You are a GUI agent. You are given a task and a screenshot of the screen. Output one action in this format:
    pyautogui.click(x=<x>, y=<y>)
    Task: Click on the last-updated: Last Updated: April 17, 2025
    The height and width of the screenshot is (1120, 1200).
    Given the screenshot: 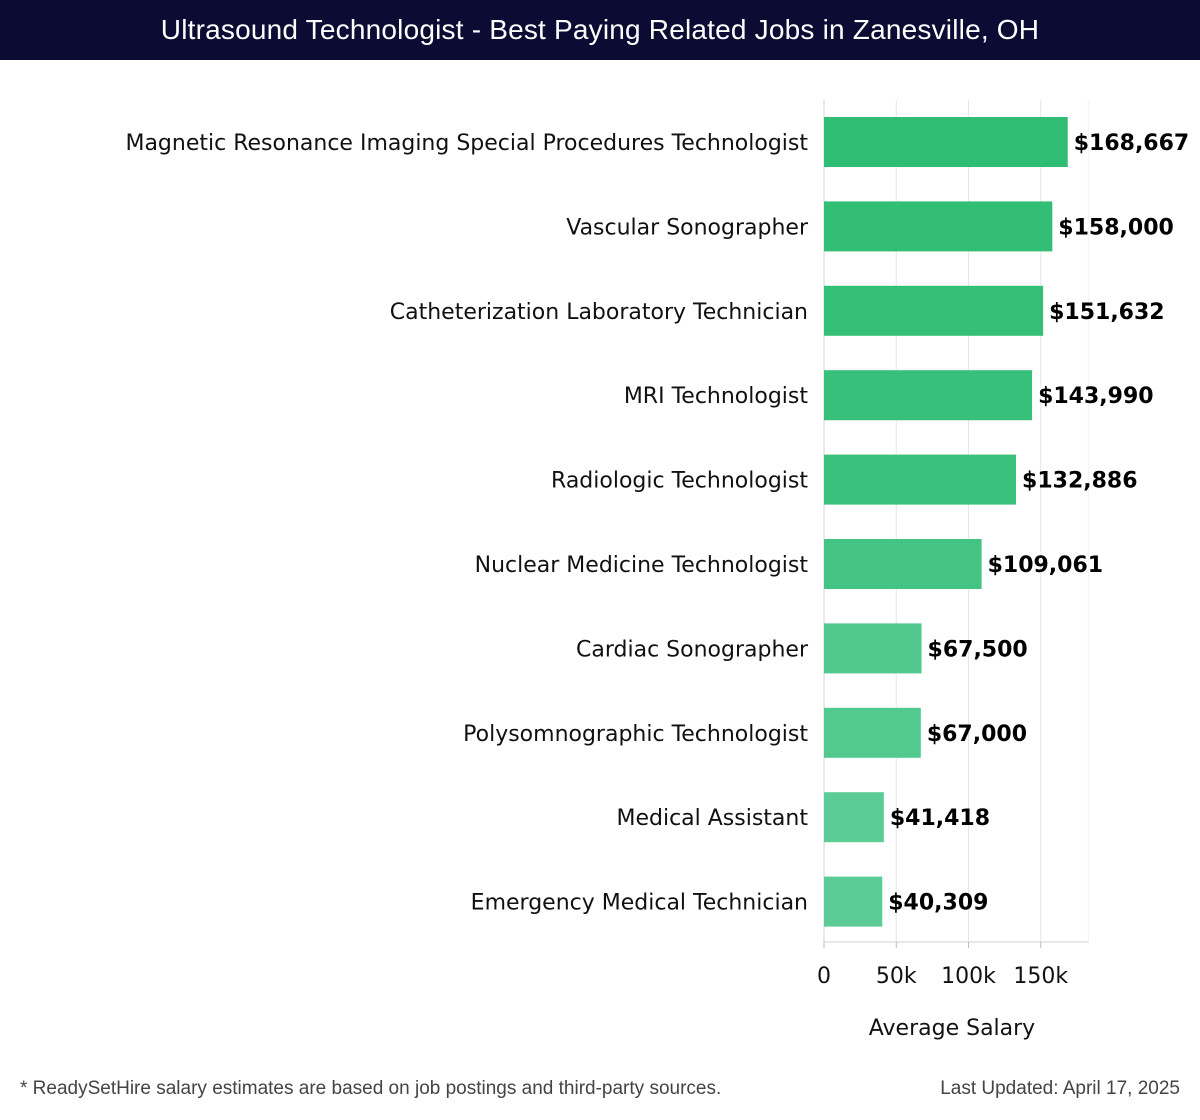 What is the action you would take?
    pyautogui.click(x=1060, y=1088)
    